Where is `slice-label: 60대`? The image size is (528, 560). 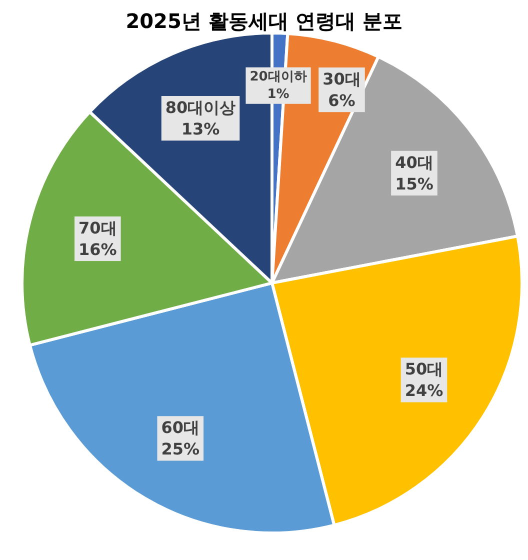 slice-label: 60대 is located at coordinates (180, 428).